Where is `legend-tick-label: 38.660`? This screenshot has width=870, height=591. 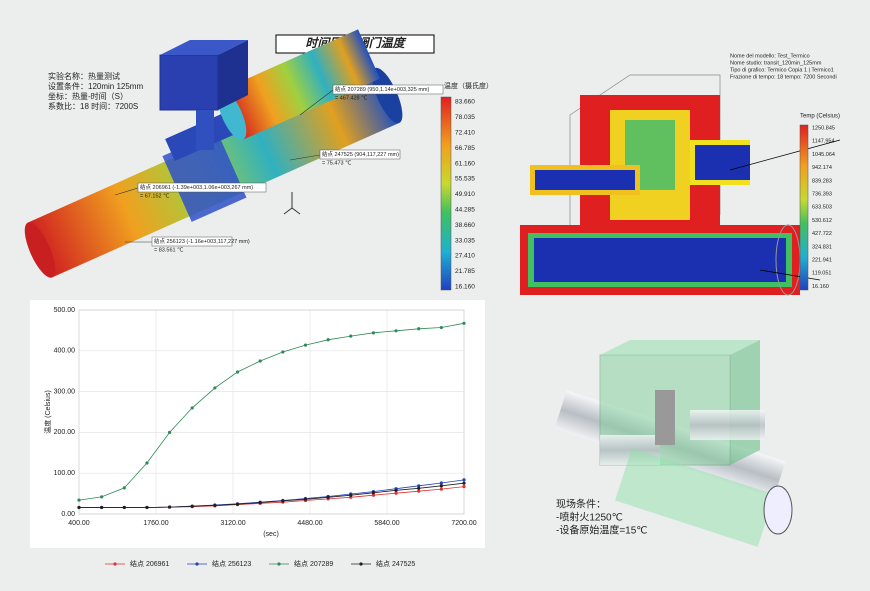 legend-tick-label: 38.660 is located at coordinates (465, 225).